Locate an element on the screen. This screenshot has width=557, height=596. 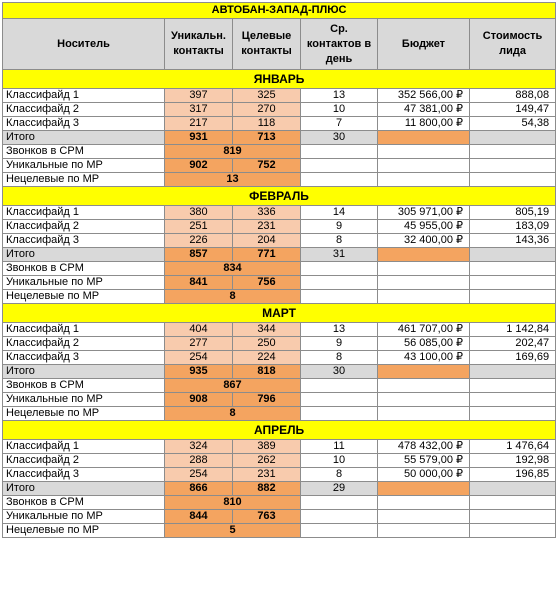
header-unique: Уникальн. контакты is located at coordinates (198, 44).